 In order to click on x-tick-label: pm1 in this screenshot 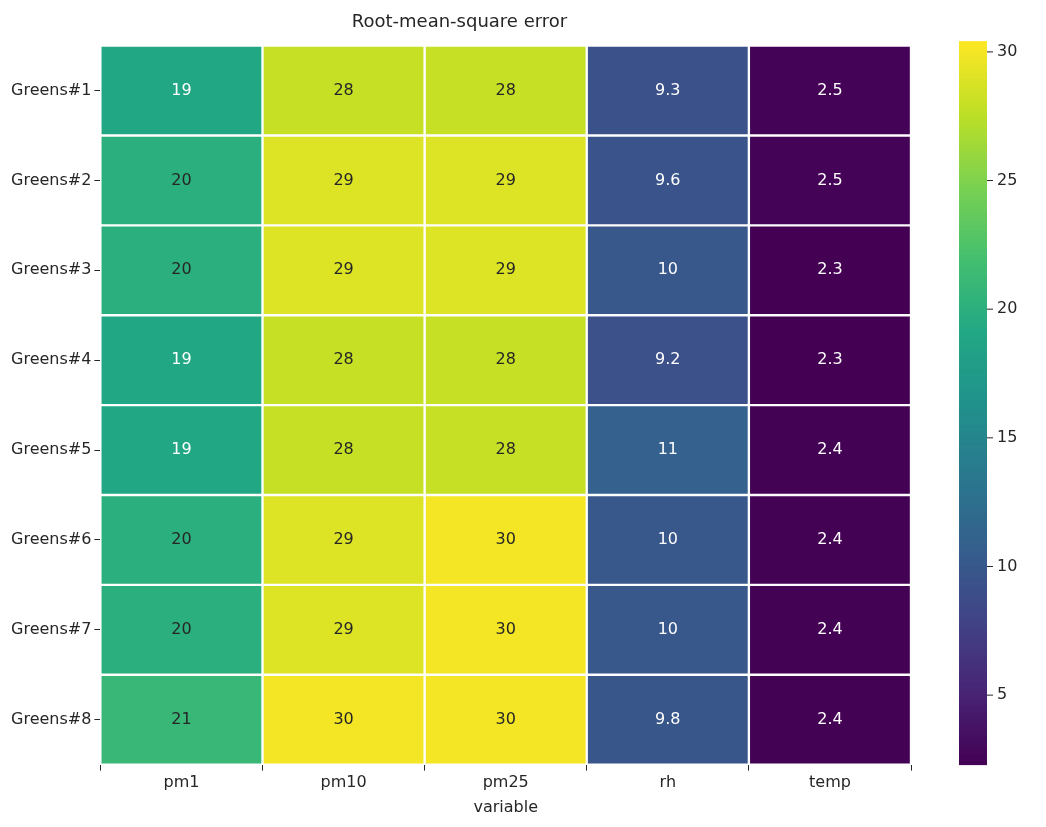, I will do `click(181, 782)`.